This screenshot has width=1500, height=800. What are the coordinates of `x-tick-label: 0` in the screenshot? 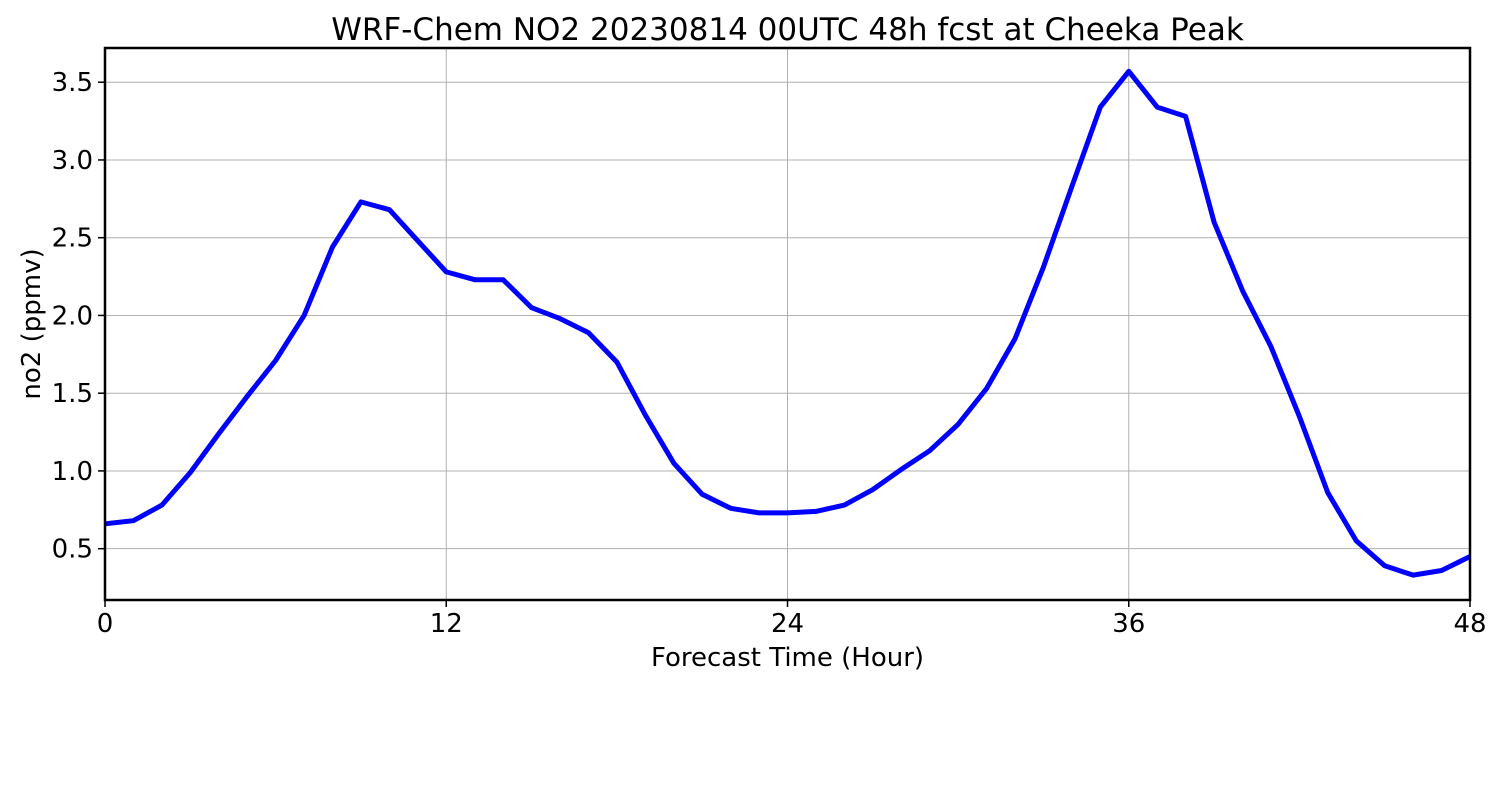 It's located at (105, 624).